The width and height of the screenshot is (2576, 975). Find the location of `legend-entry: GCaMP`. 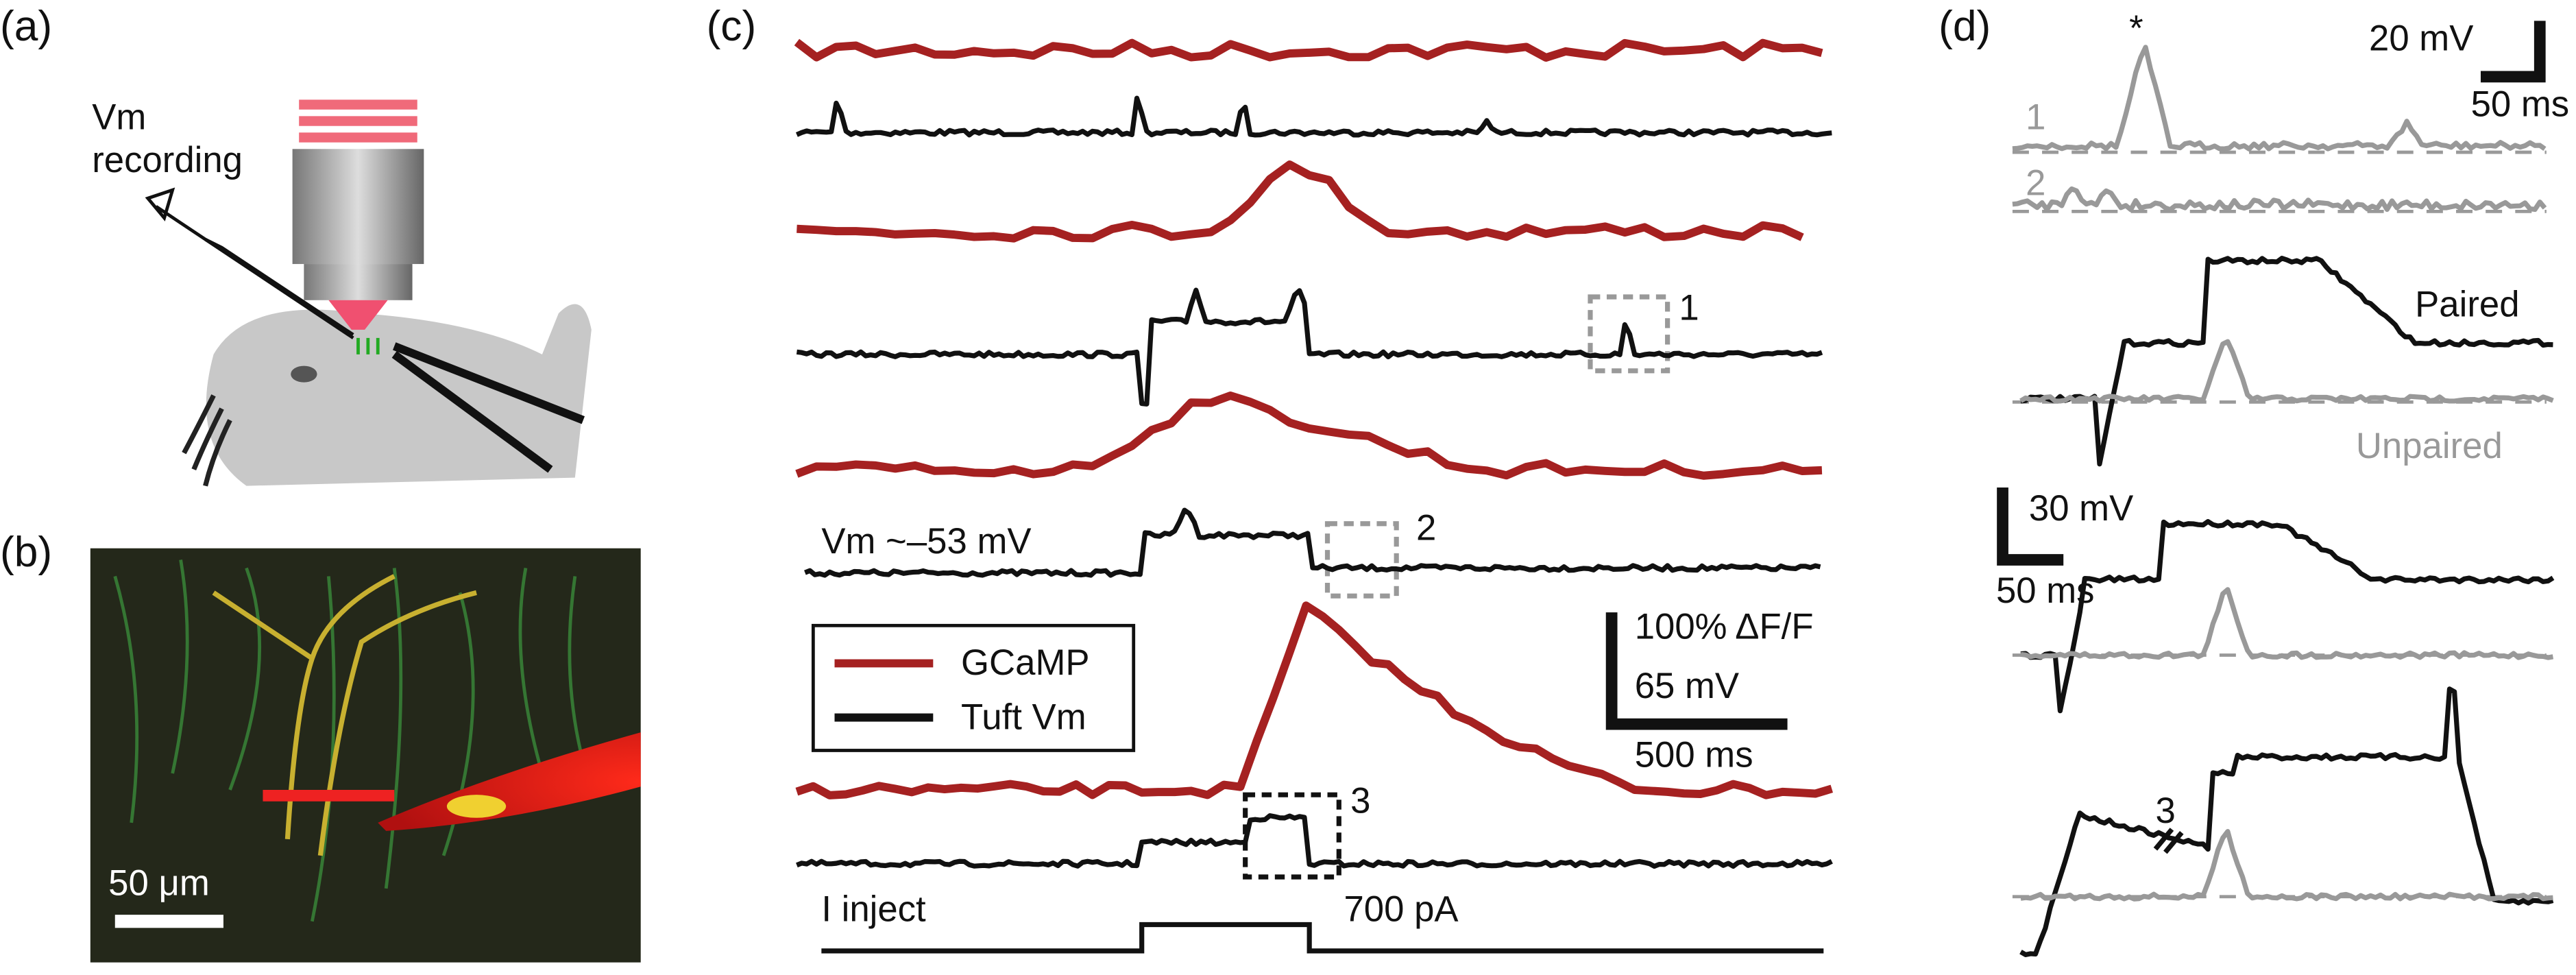

legend-entry: GCaMP is located at coordinates (1025, 662).